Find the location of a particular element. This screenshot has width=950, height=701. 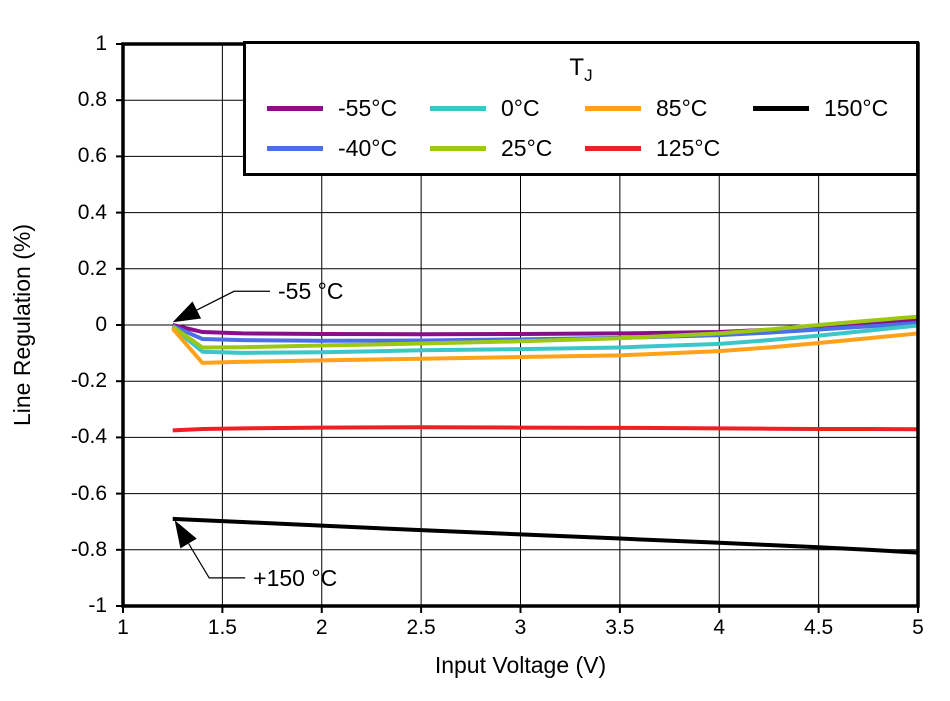

y-tick-label: -1 is located at coordinates (97, 605).